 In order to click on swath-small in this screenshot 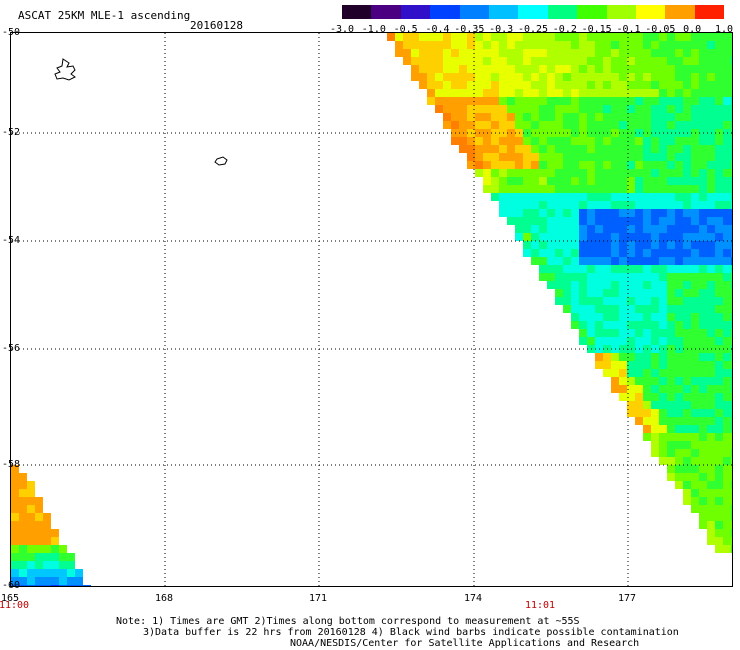, I will do `click(51, 525)`.